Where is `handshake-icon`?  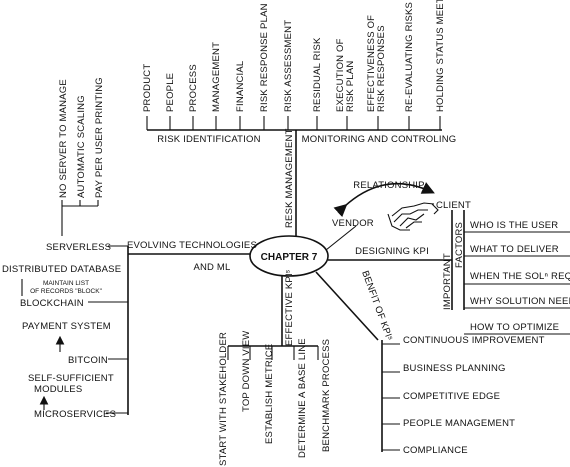
handshake-icon is located at coordinates (413, 216).